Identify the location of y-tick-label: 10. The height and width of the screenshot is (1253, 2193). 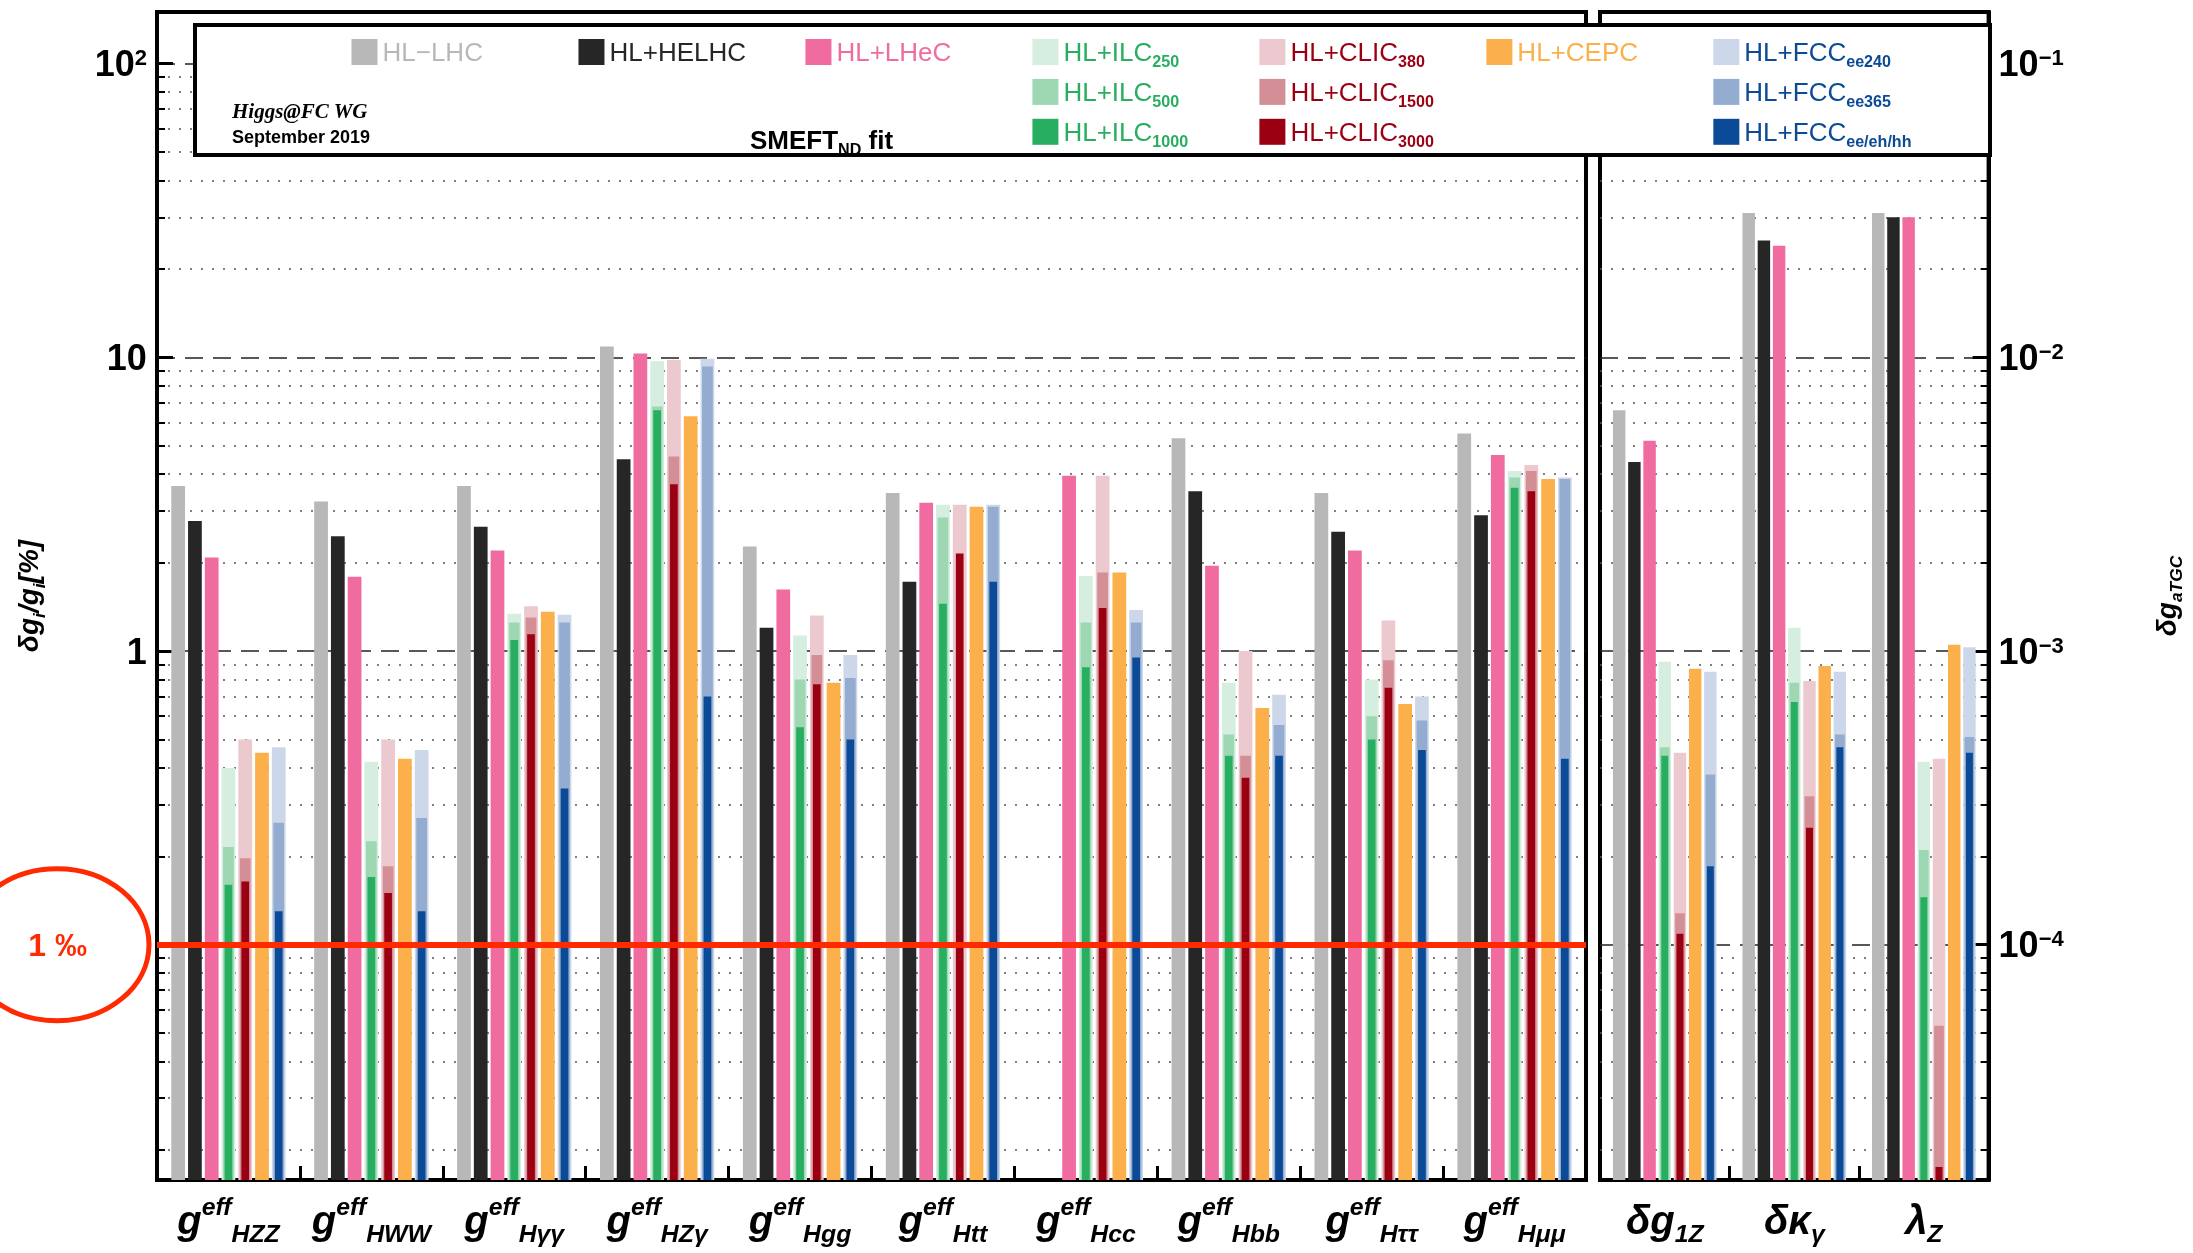
(126, 357).